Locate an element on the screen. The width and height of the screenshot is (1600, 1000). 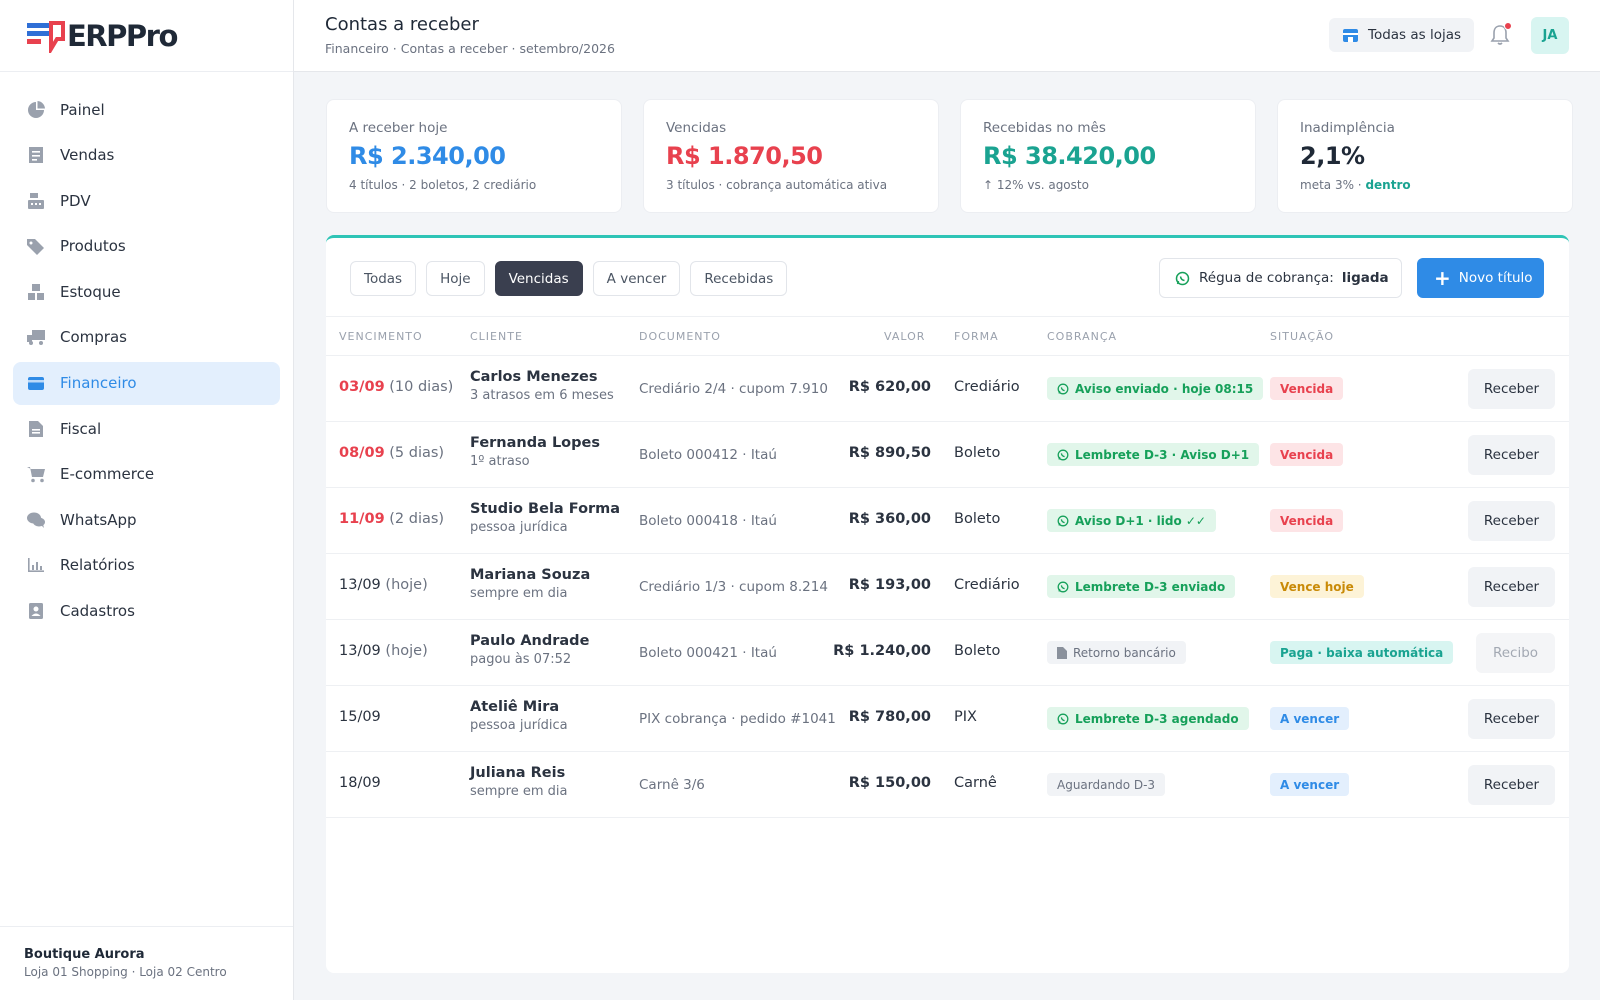
due-date: 08/09 (5 dias) is located at coordinates (391, 453).